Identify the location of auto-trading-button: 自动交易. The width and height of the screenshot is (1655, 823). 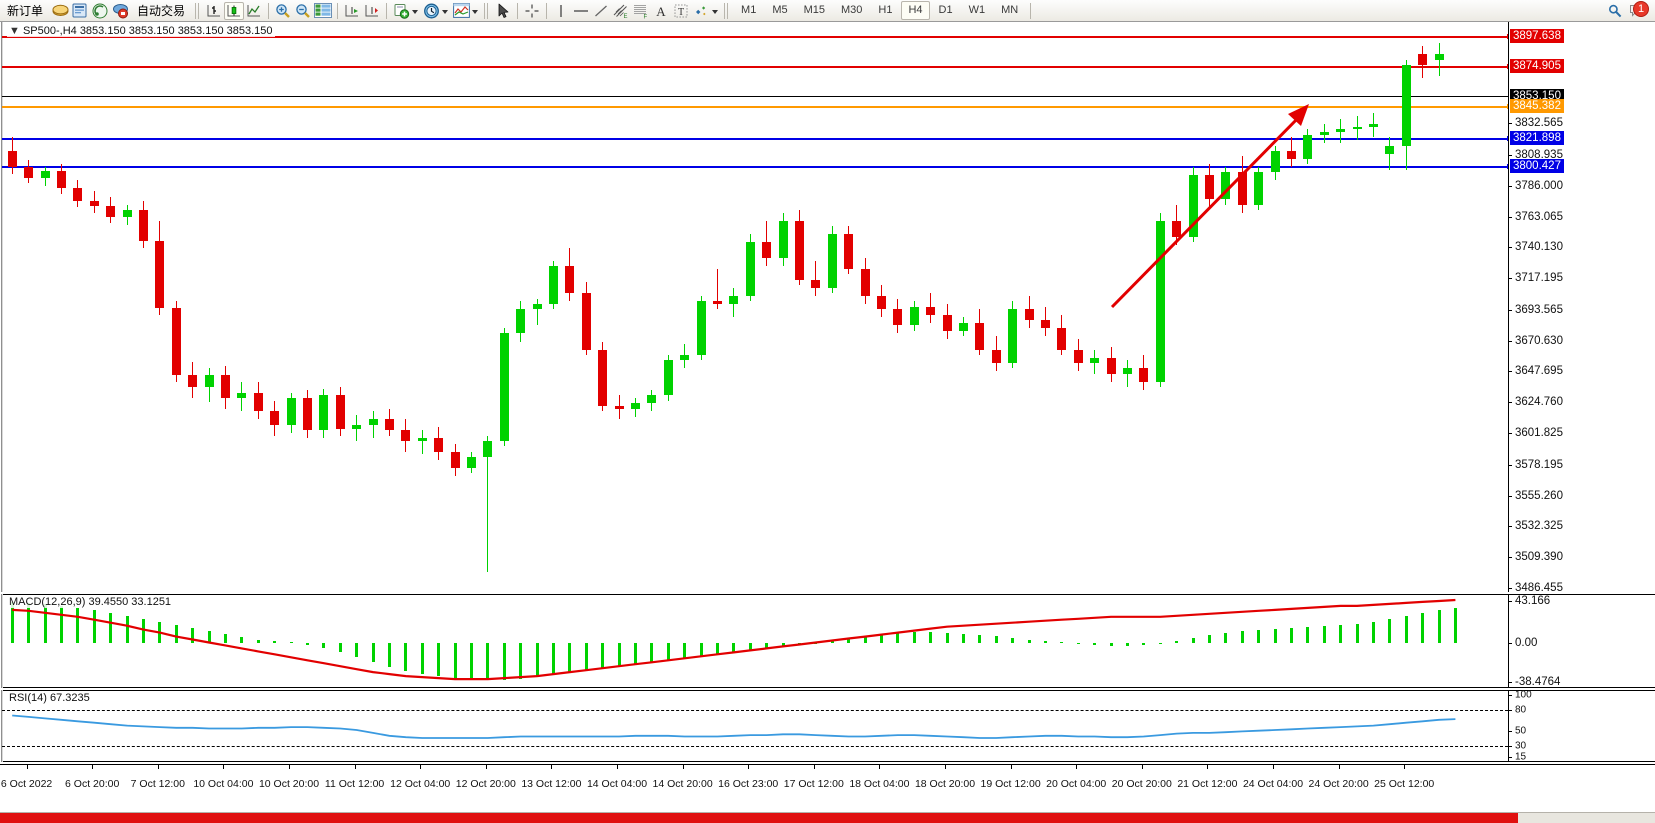
(161, 11).